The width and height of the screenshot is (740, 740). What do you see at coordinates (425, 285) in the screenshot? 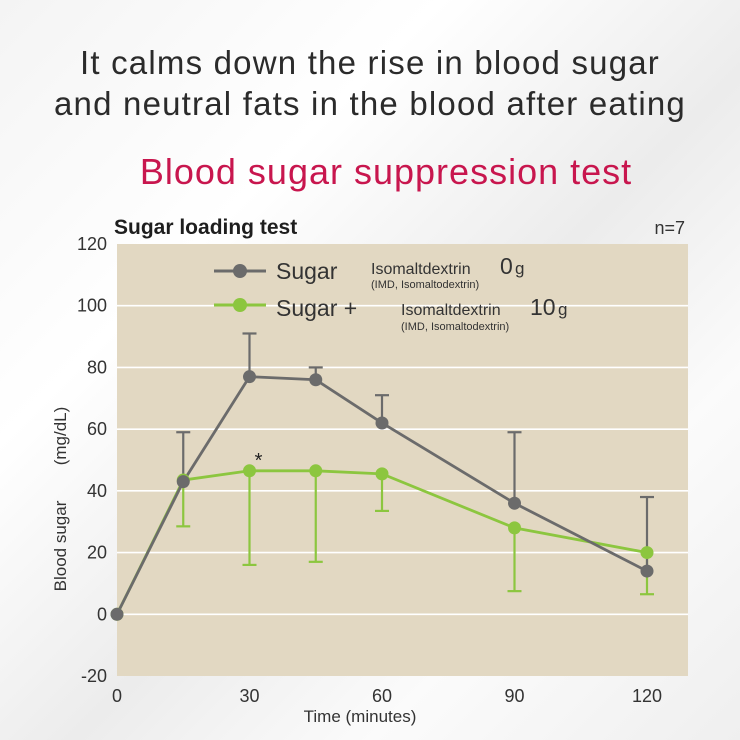
I see `legend-note-sugar: (IMD, Isomaltodextrin)` at bounding box center [425, 285].